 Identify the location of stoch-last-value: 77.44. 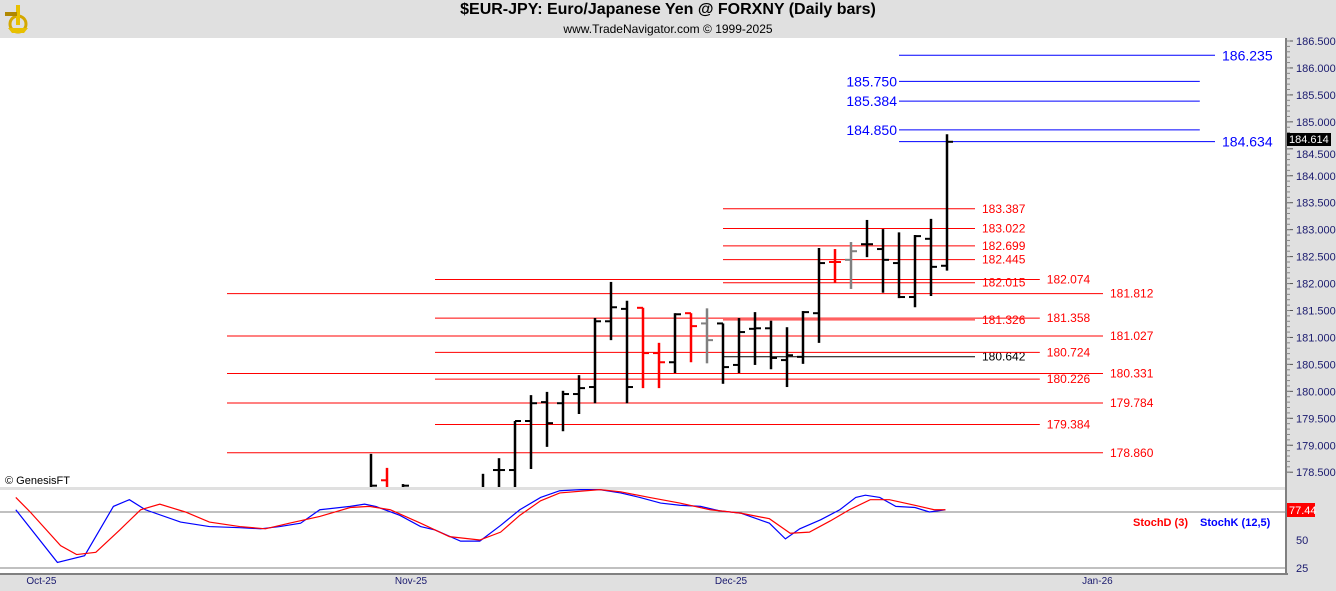
(1303, 511).